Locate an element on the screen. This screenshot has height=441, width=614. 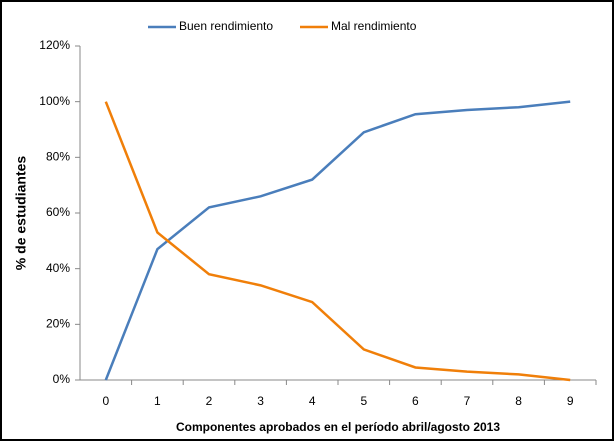
x-tick-label: 5 is located at coordinates (363, 401).